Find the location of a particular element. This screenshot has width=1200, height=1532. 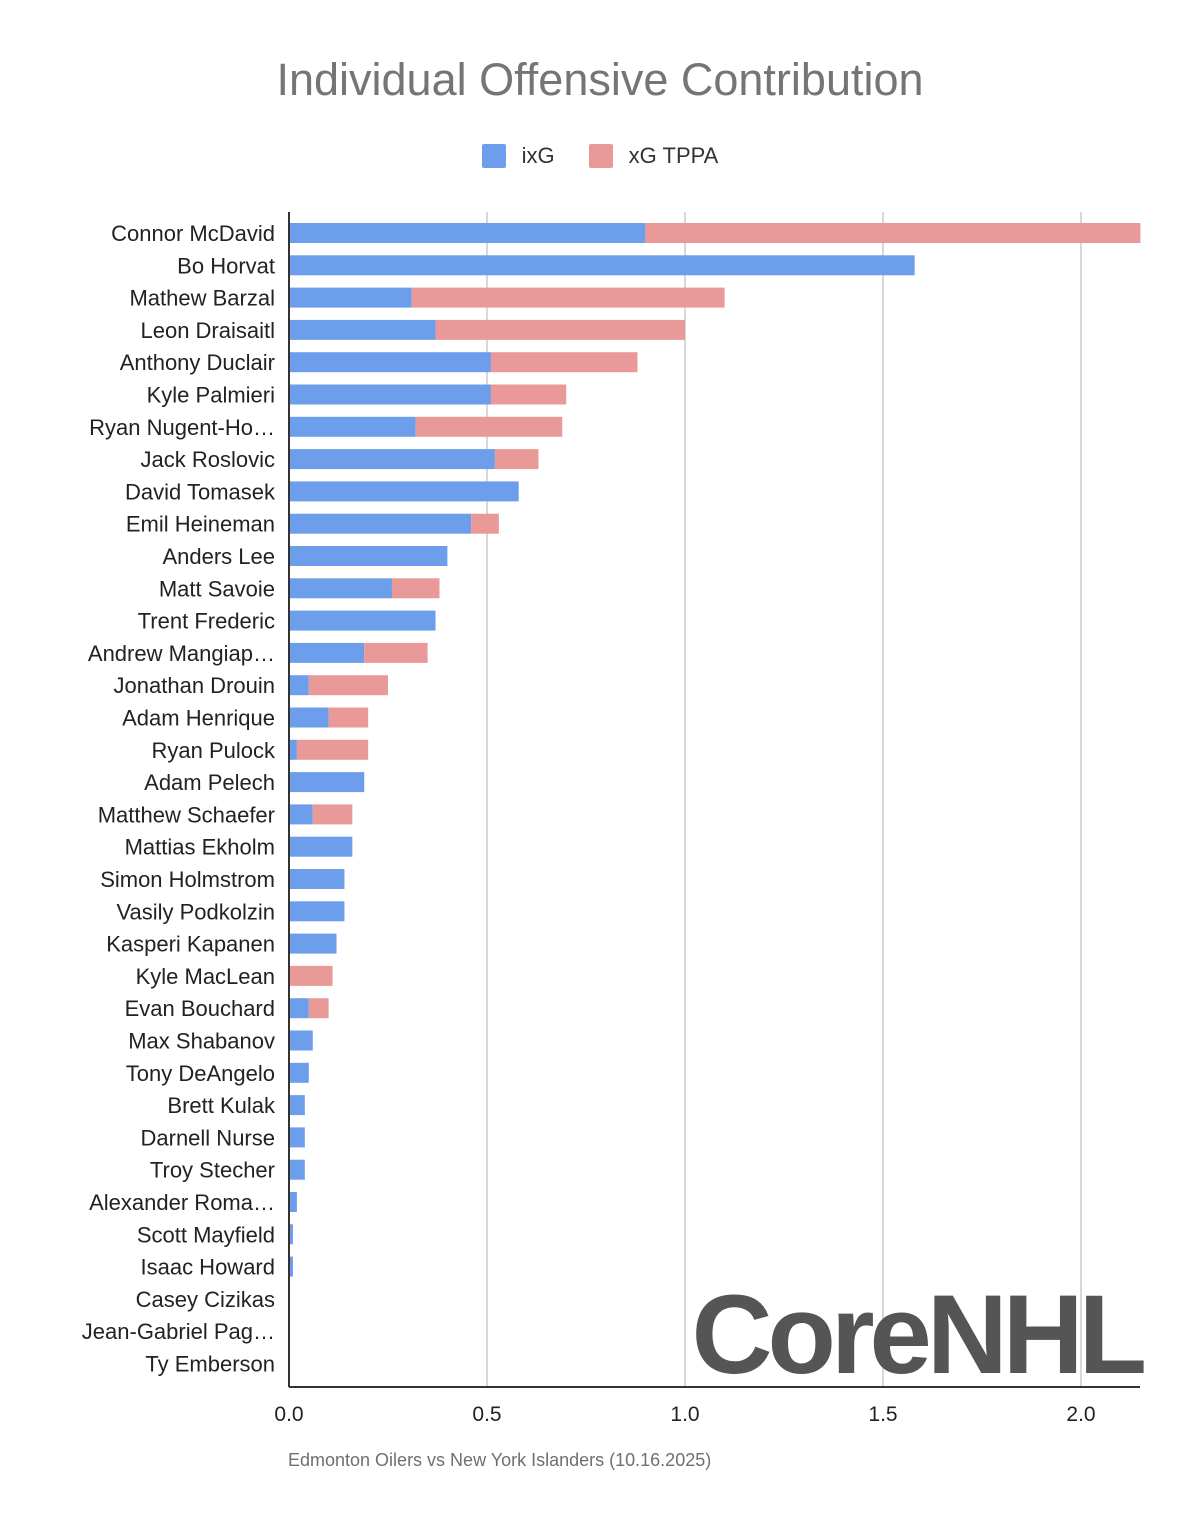

x-tick-label: 0.0 is located at coordinates (288, 1414).